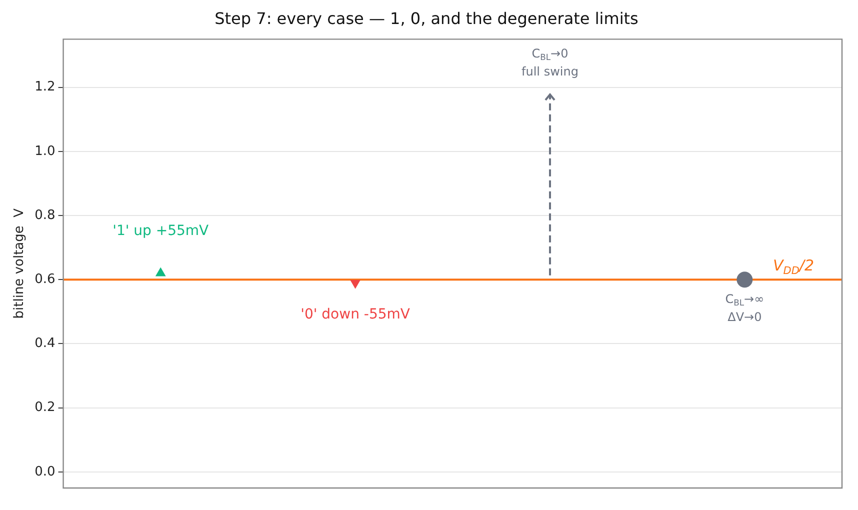 The image size is (858, 510). I want to click on y-axis-title: bitline voltage V, so click(20, 263).